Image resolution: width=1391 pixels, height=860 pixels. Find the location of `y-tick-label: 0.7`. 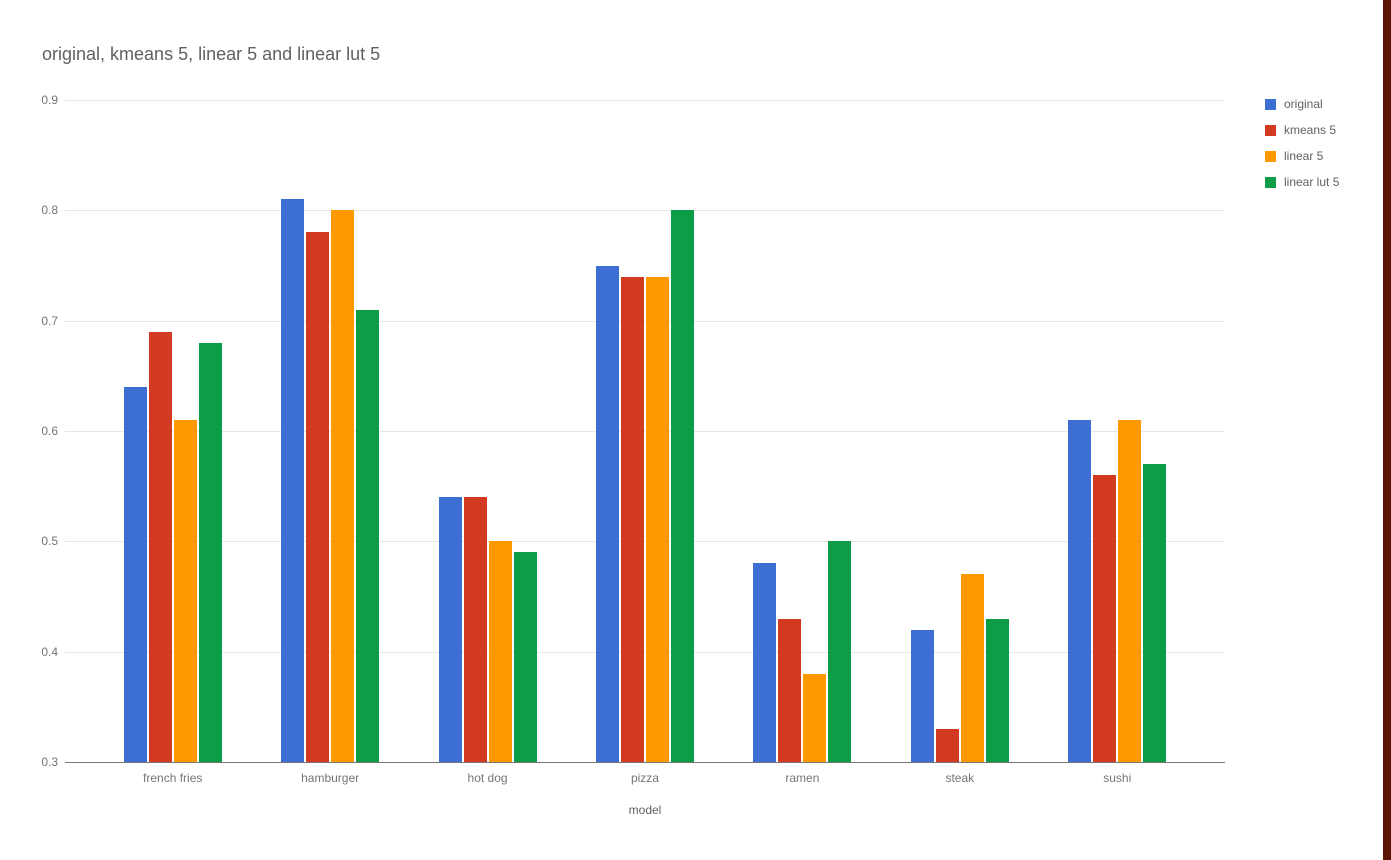

y-tick-label: 0.7 is located at coordinates (49, 320).